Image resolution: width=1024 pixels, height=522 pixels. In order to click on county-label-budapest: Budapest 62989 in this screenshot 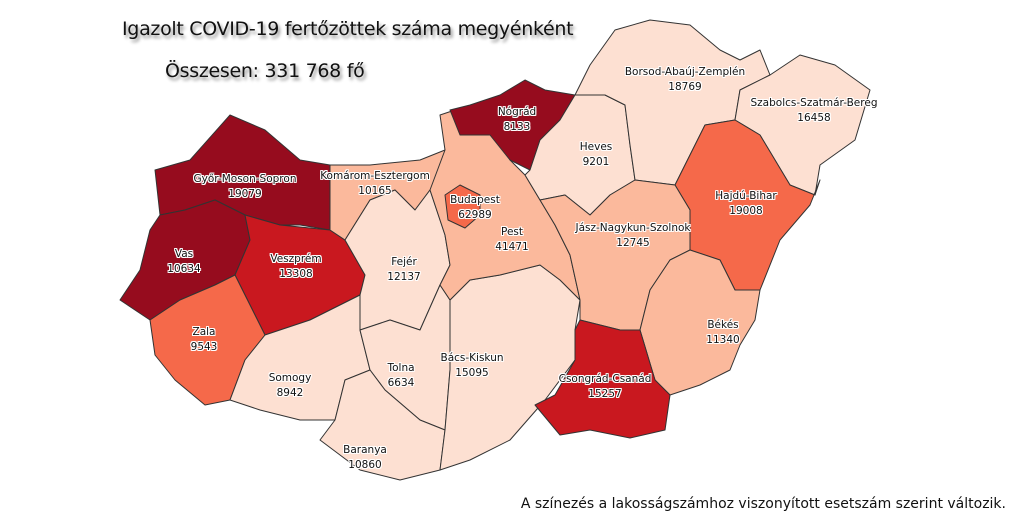, I will do `click(475, 208)`.